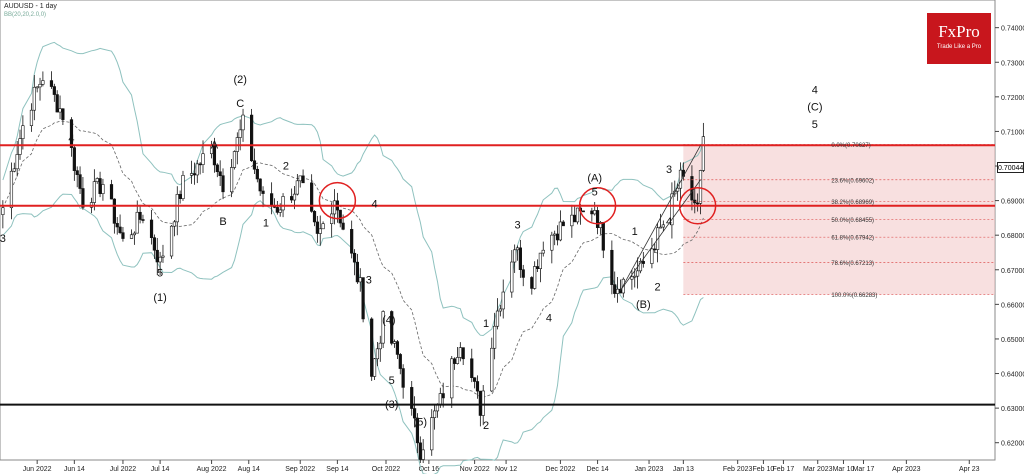 This screenshot has height=474, width=1024. Describe the element at coordinates (852, 203) in the screenshot. I see `fib-label: 38.2%(0.68969)` at that location.